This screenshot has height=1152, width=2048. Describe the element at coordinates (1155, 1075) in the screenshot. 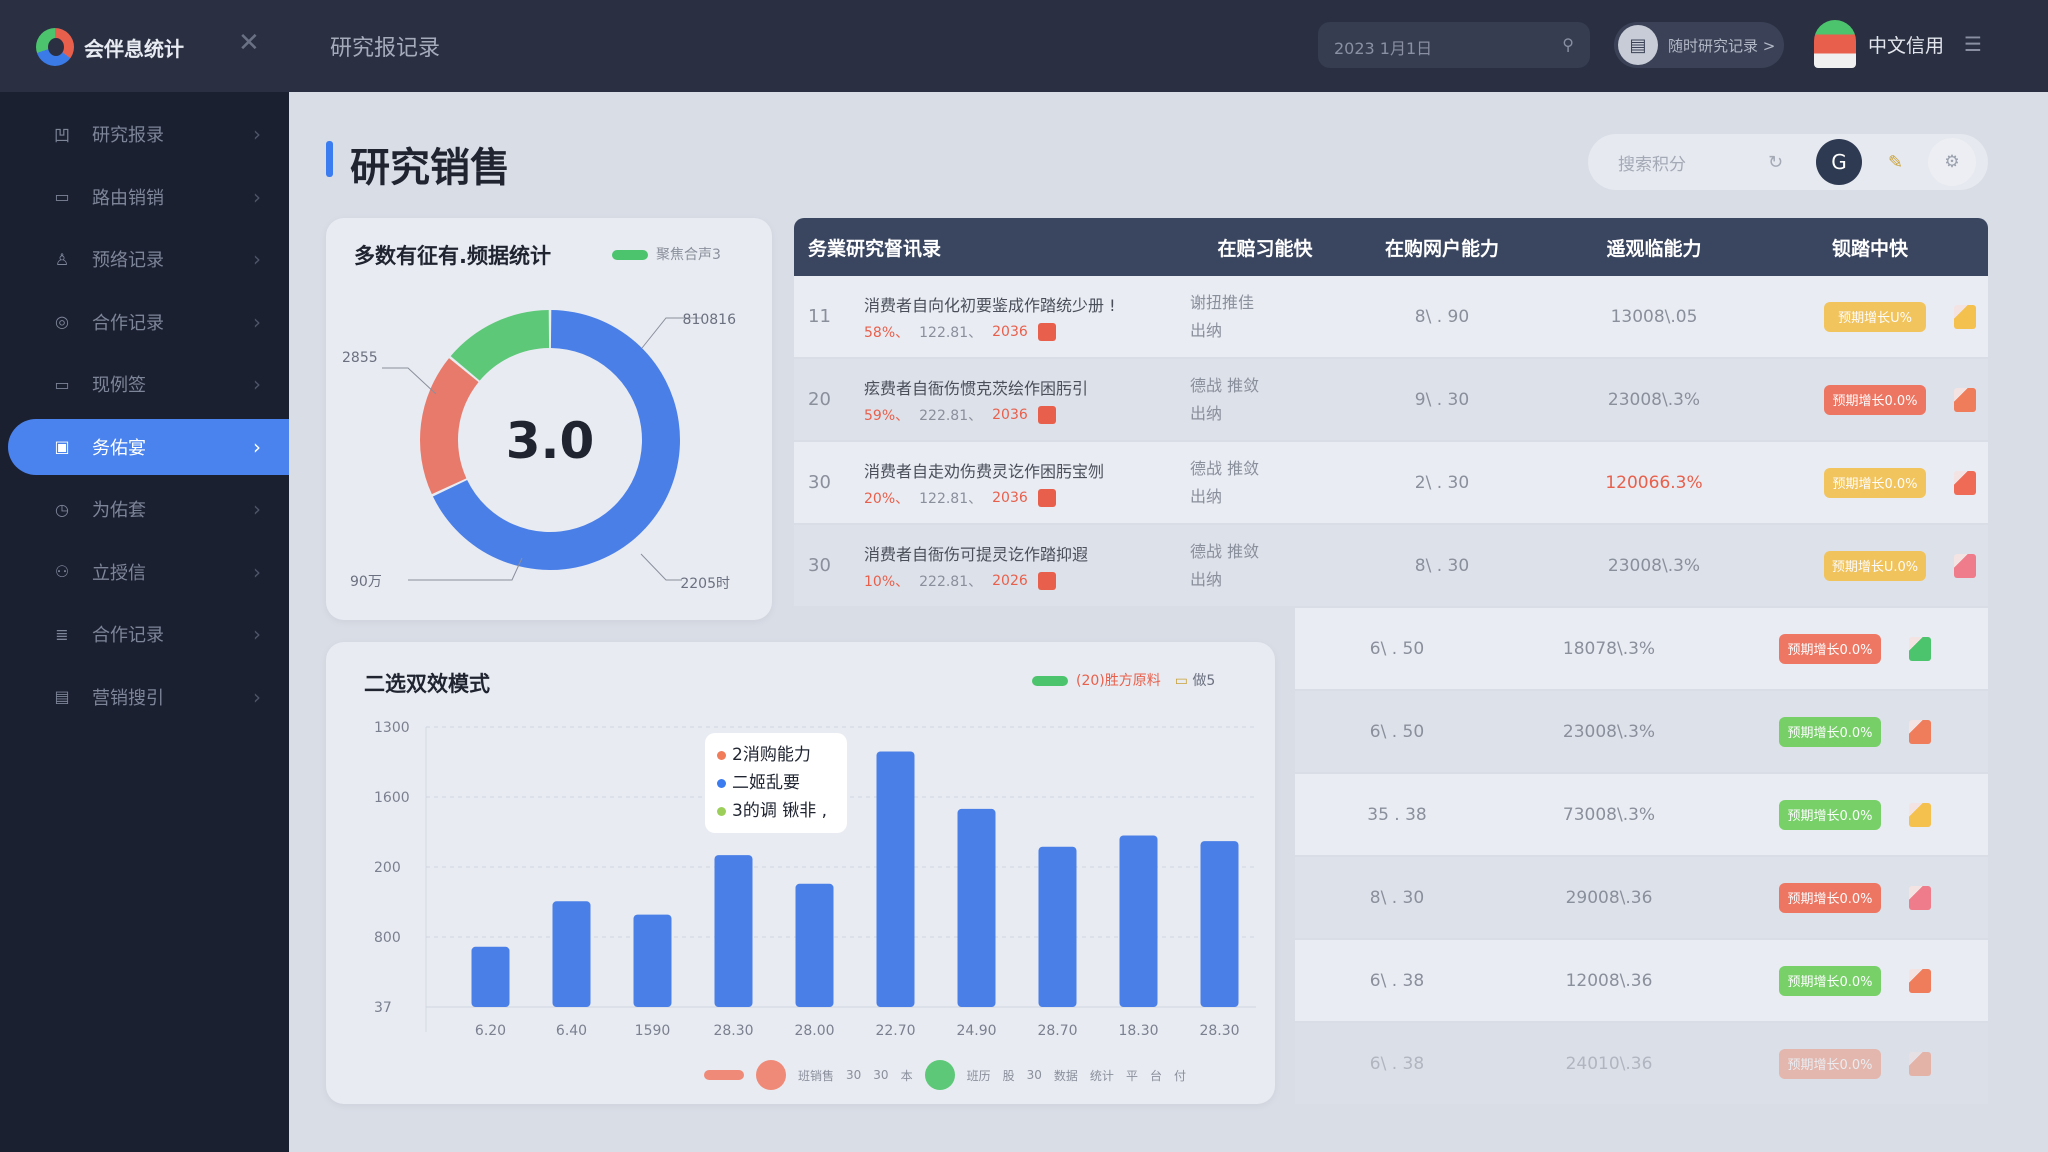

I see `footer-label: 台` at that location.